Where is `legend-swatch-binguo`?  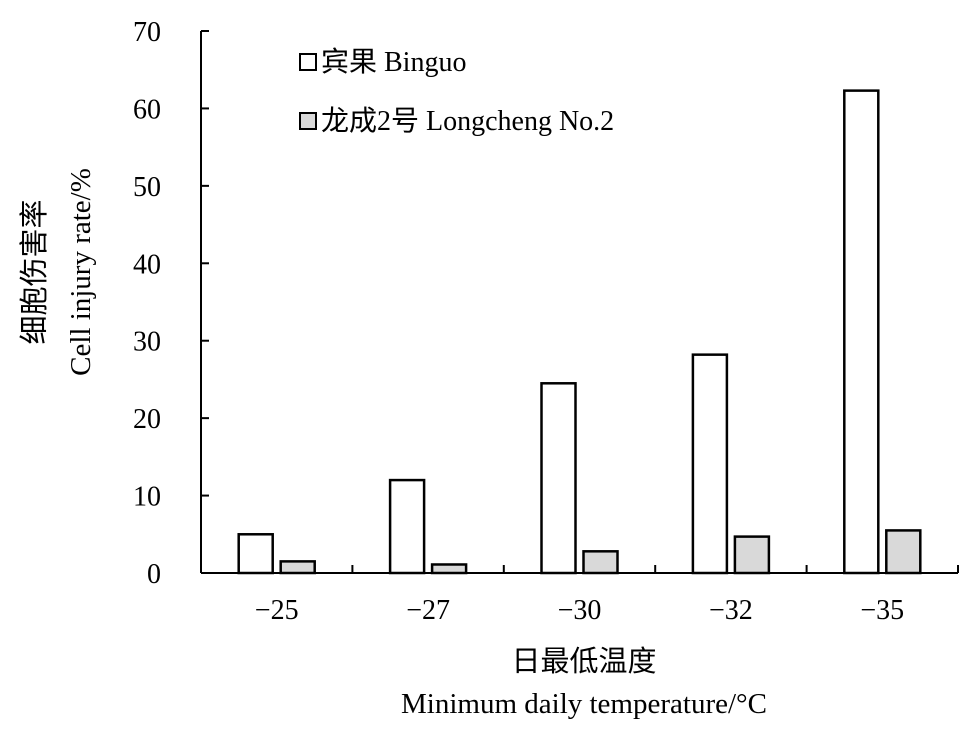 legend-swatch-binguo is located at coordinates (308, 62).